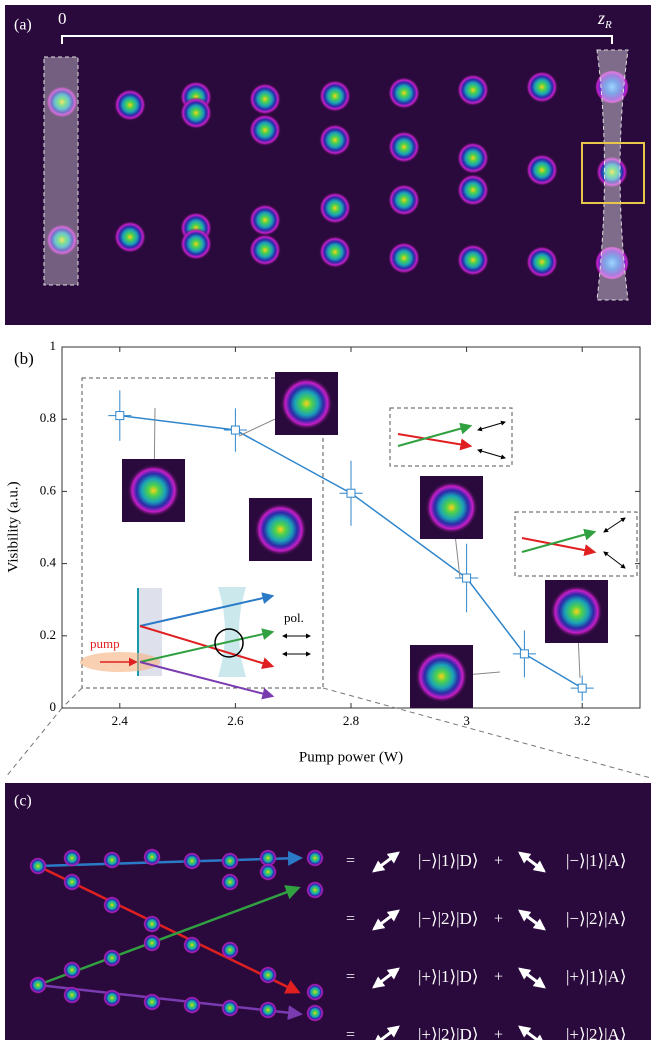 This screenshot has height=1040, width=656. I want to click on end-symbol: z, so click(601, 18).